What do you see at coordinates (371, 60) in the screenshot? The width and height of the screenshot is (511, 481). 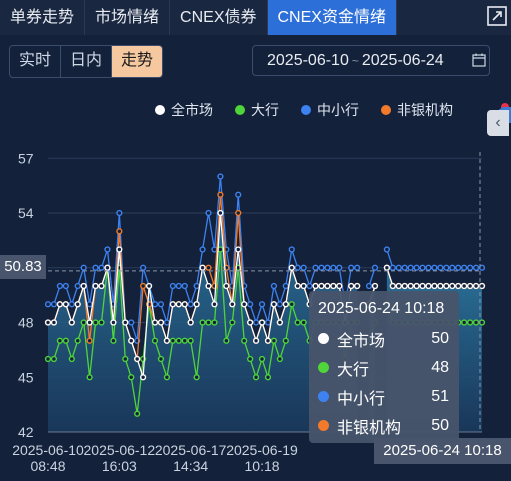 I see `date-range-picker: 2025-06-10 ~2025-06-24` at bounding box center [371, 60].